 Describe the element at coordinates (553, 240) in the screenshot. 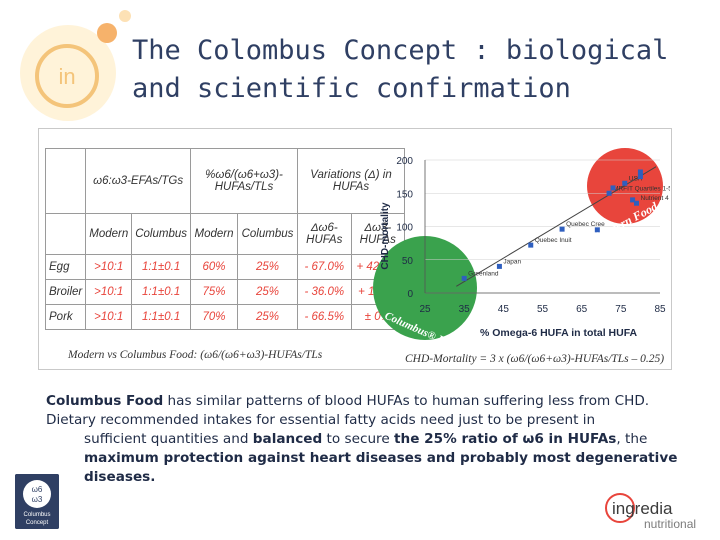

I see `point-label: Quebec Inuit` at that location.